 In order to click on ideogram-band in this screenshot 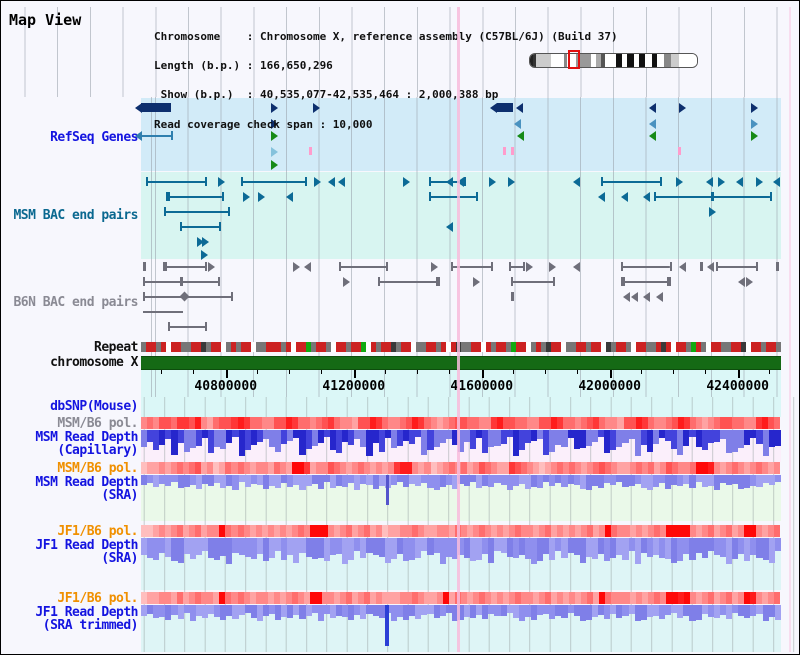, I will do `click(558, 60)`.